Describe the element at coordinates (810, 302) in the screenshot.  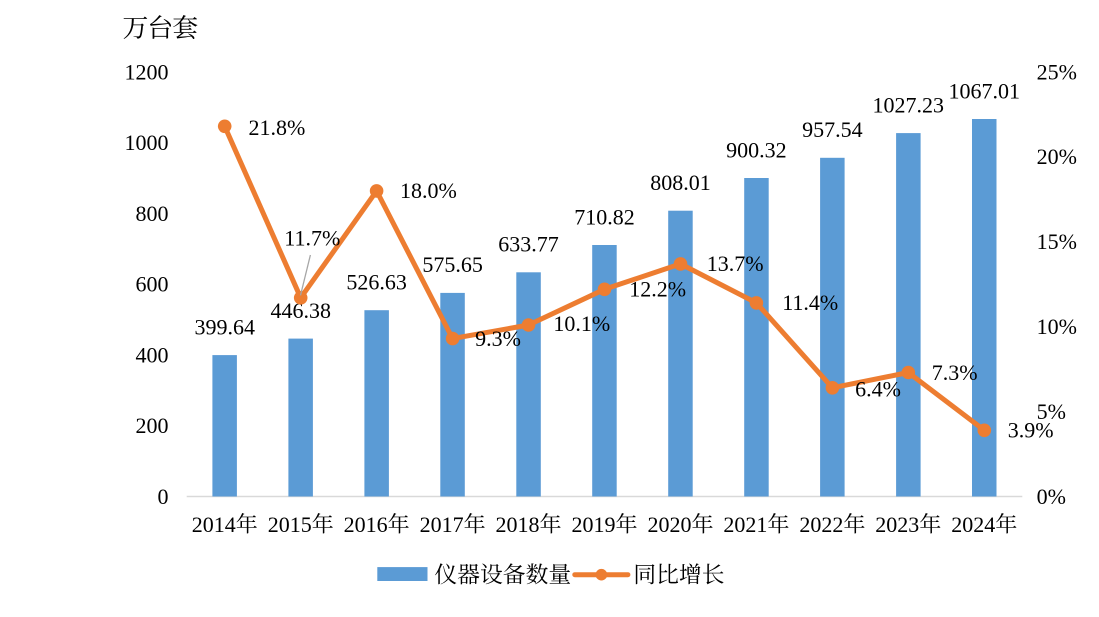
I see `svg-text: 11.4%` at that location.